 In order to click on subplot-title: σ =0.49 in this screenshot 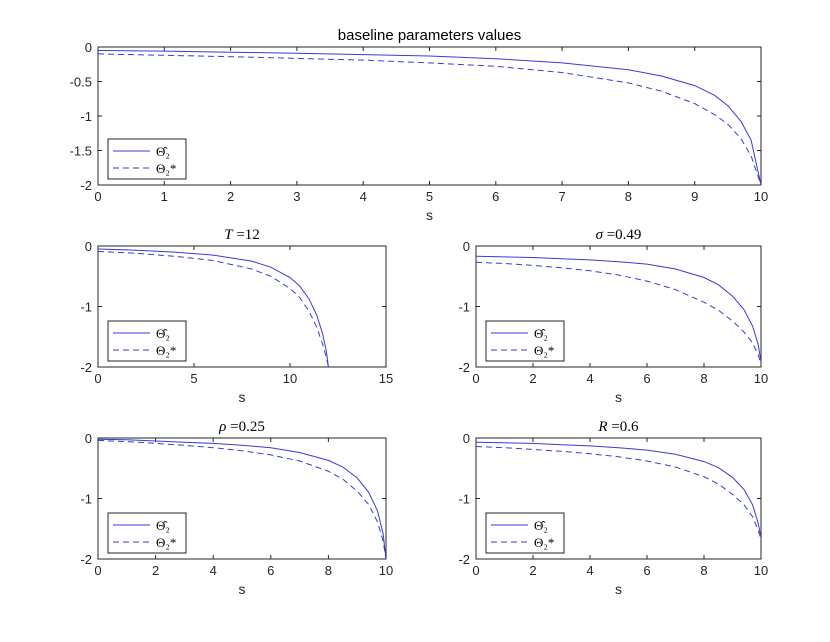, I will do `click(619, 235)`.